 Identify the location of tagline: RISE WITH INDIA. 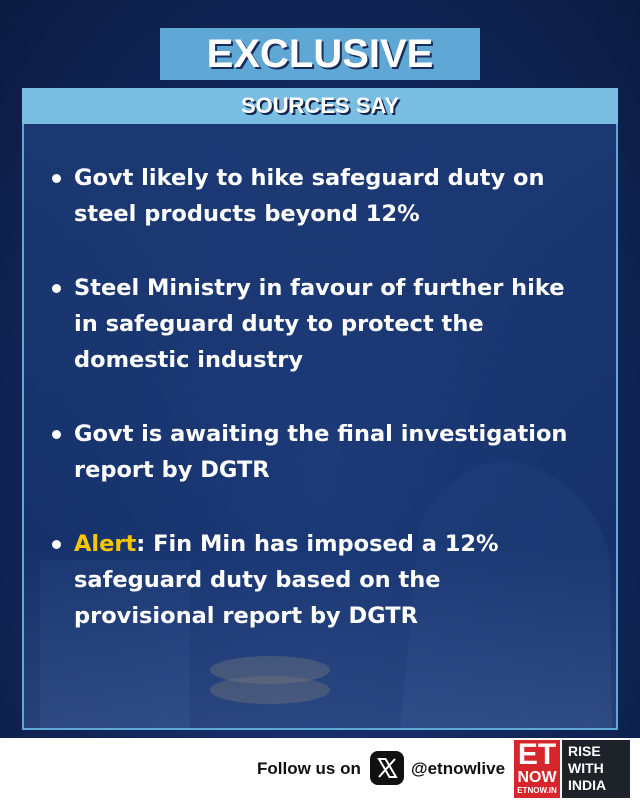
(596, 769).